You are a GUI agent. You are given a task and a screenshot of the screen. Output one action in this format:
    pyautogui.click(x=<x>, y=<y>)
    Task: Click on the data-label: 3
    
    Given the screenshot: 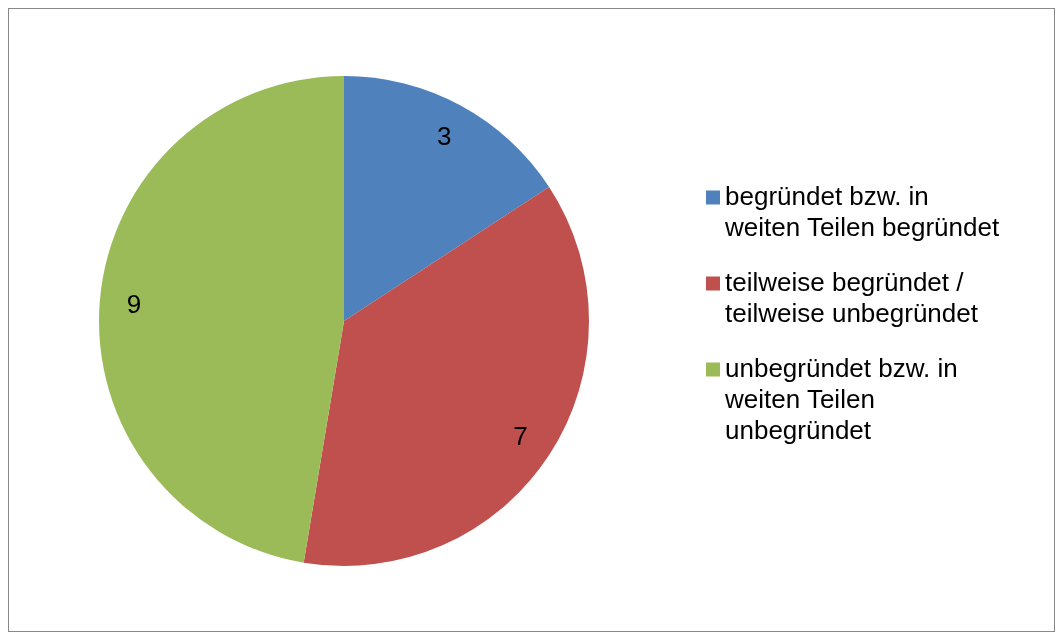 What is the action you would take?
    pyautogui.click(x=444, y=135)
    